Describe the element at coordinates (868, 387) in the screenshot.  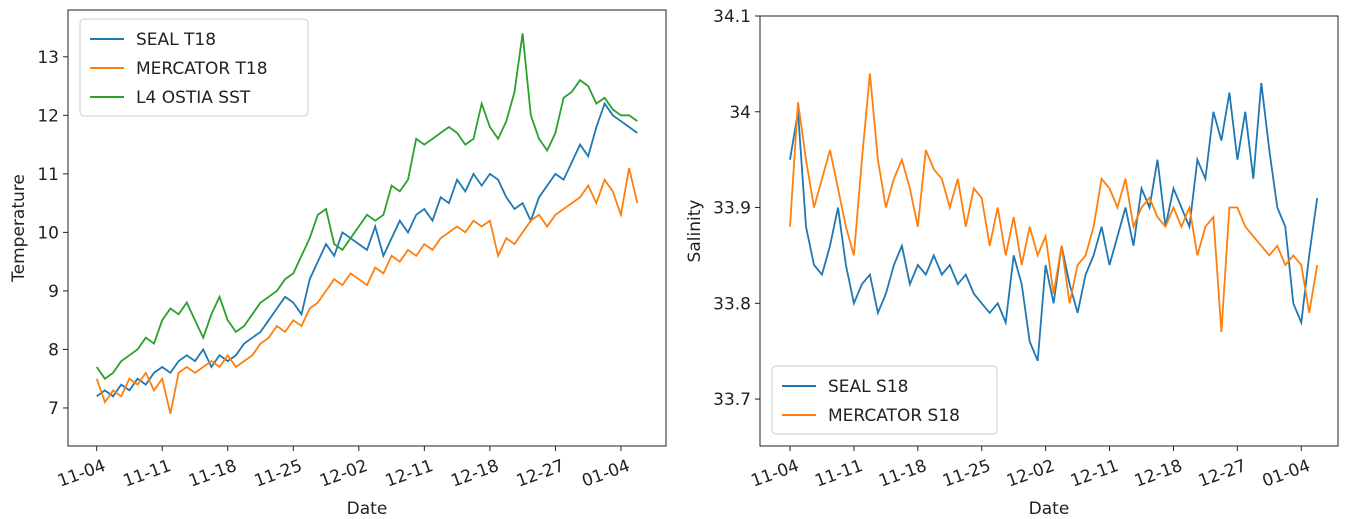
I see `legend-label: SEAL S18` at that location.